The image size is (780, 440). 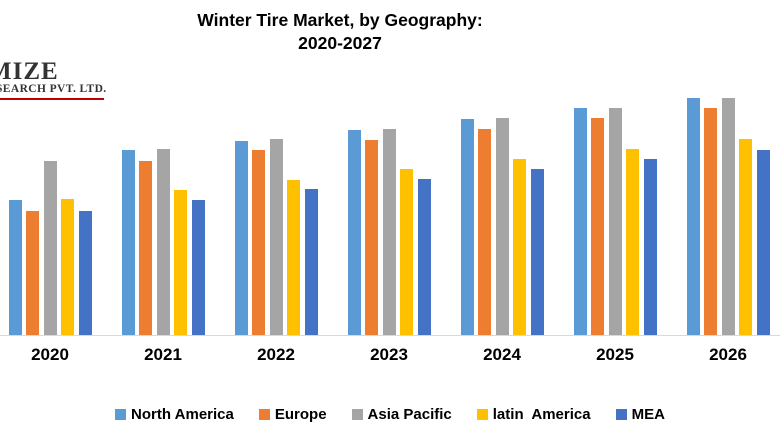 What do you see at coordinates (728, 354) in the screenshot?
I see `x-axis-label-2026: 2026` at bounding box center [728, 354].